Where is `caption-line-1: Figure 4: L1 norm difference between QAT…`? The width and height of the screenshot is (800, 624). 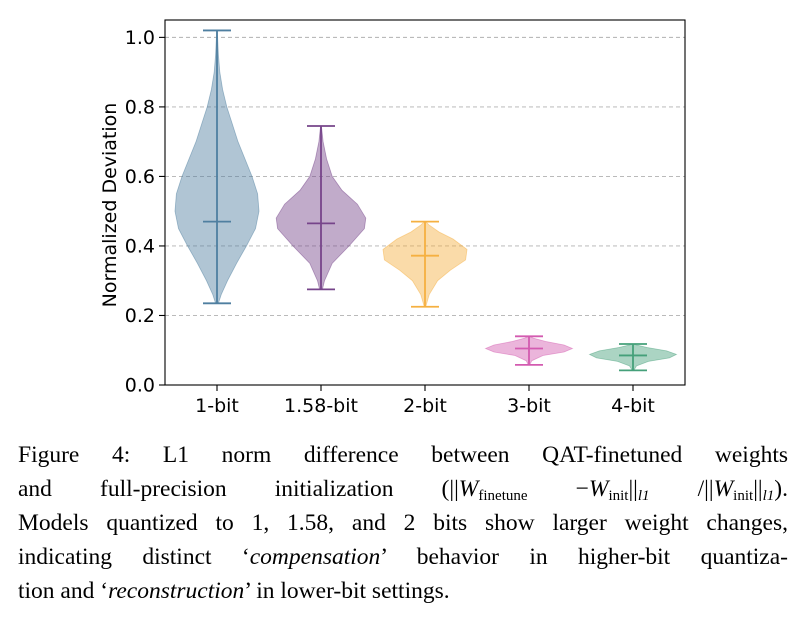 caption-line-1: Figure 4: L1 norm difference between QAT… is located at coordinates (403, 455).